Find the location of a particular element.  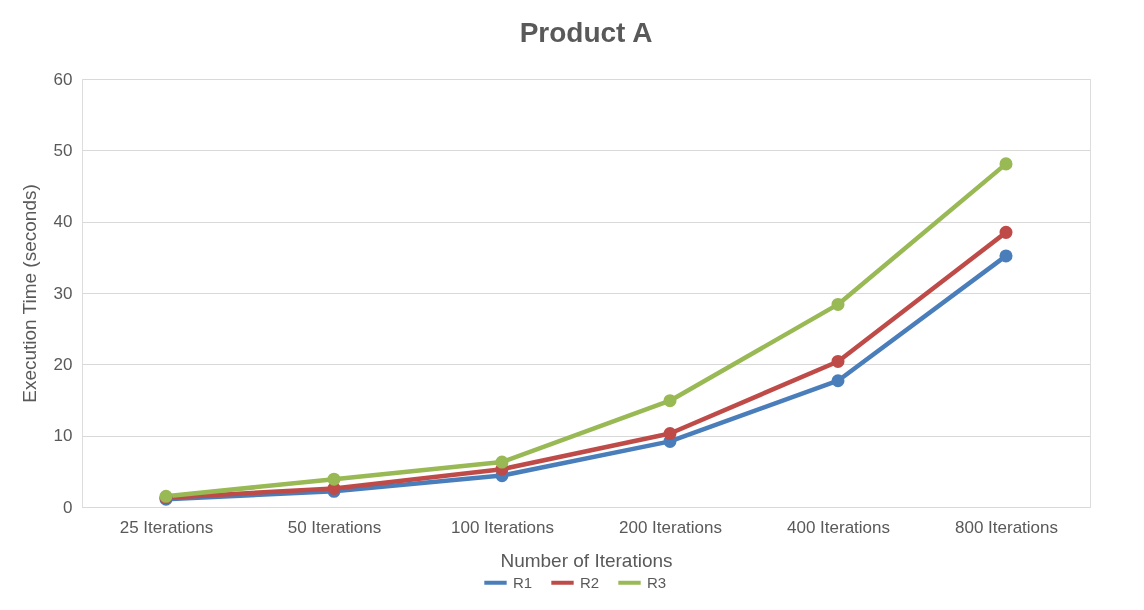

y-tick-label: 40 is located at coordinates (63, 222).